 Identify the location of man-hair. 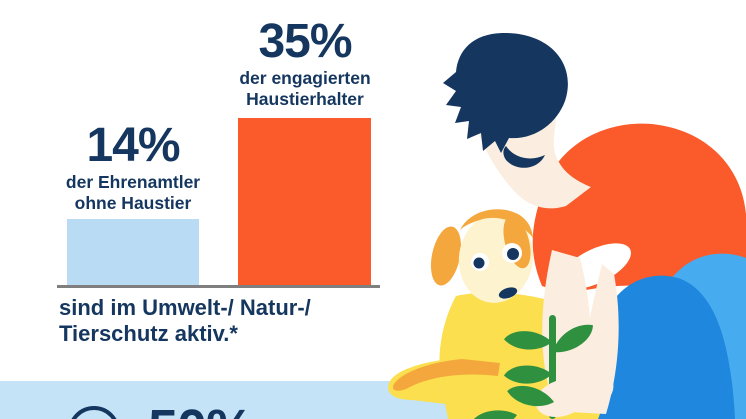
(505, 92).